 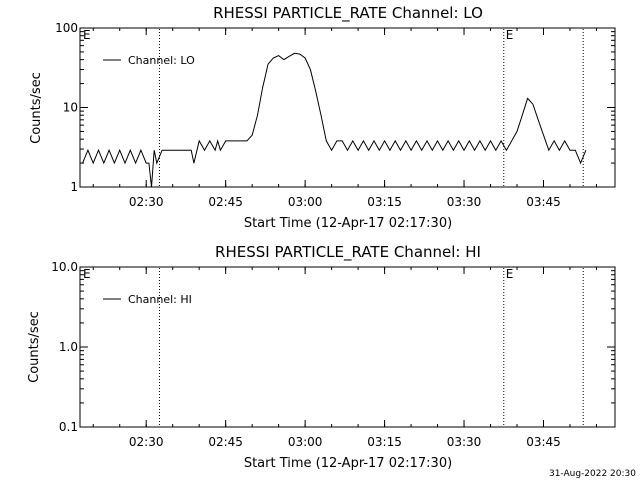 I want to click on x-axis-label-lo: Start Time (12-Apr-17 02:17:30), so click(x=348, y=223).